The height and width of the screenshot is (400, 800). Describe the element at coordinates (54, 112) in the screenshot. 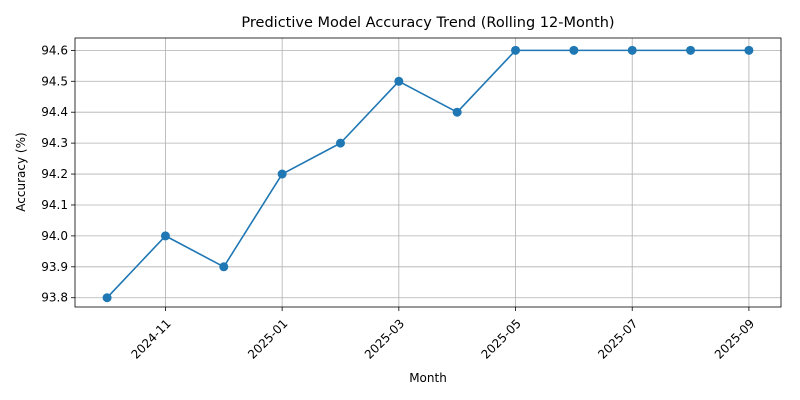

I see `y-tick-label: 94.4` at that location.